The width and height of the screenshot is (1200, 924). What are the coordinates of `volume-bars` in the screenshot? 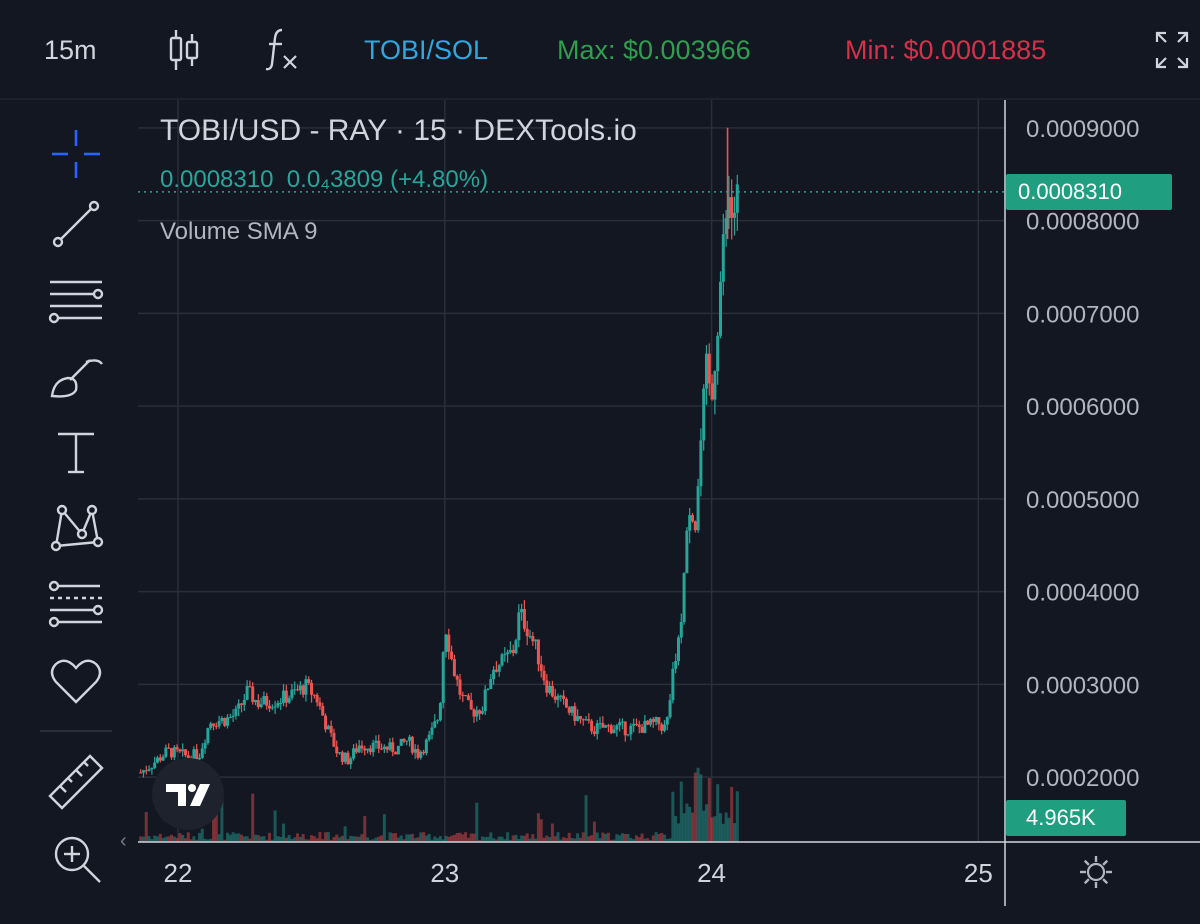 It's located at (439, 804).